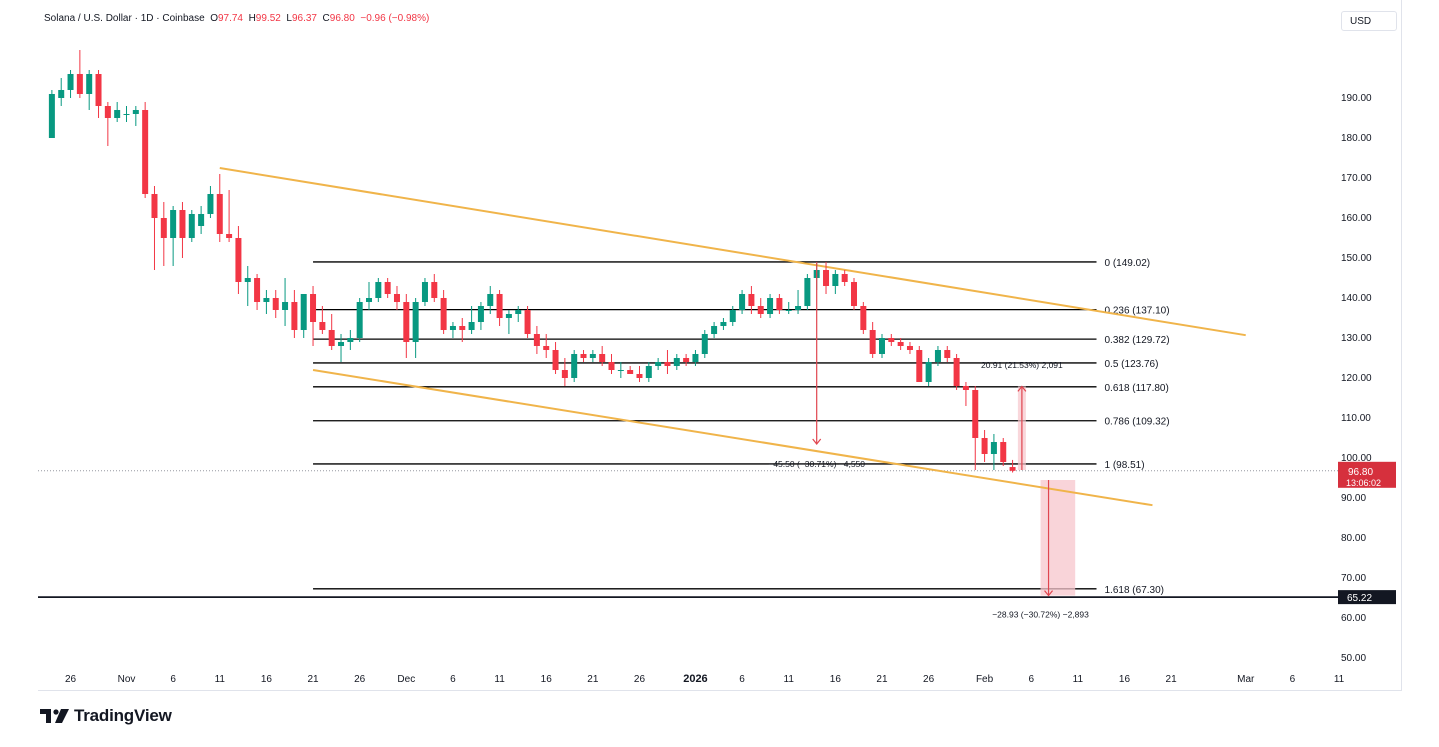  I want to click on open-label: O, so click(214, 18).